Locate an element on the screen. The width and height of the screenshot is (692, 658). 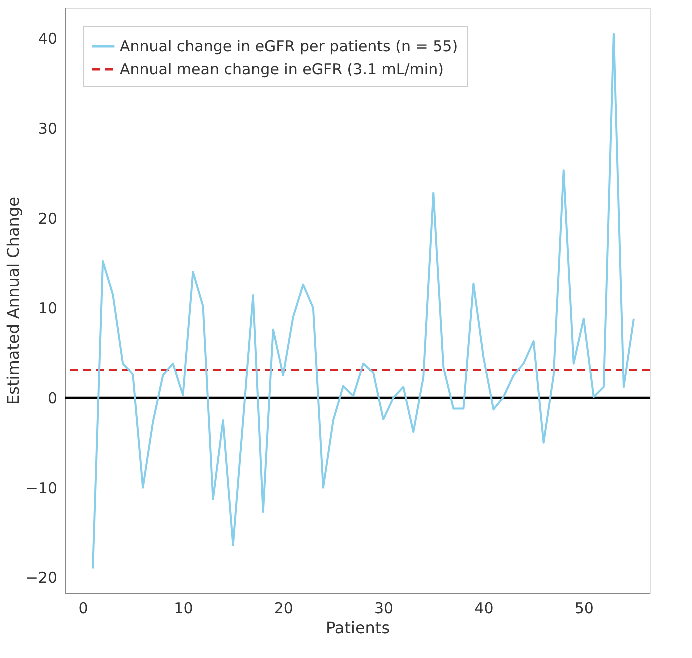
y-tick-label: 0 is located at coordinates (53, 399).